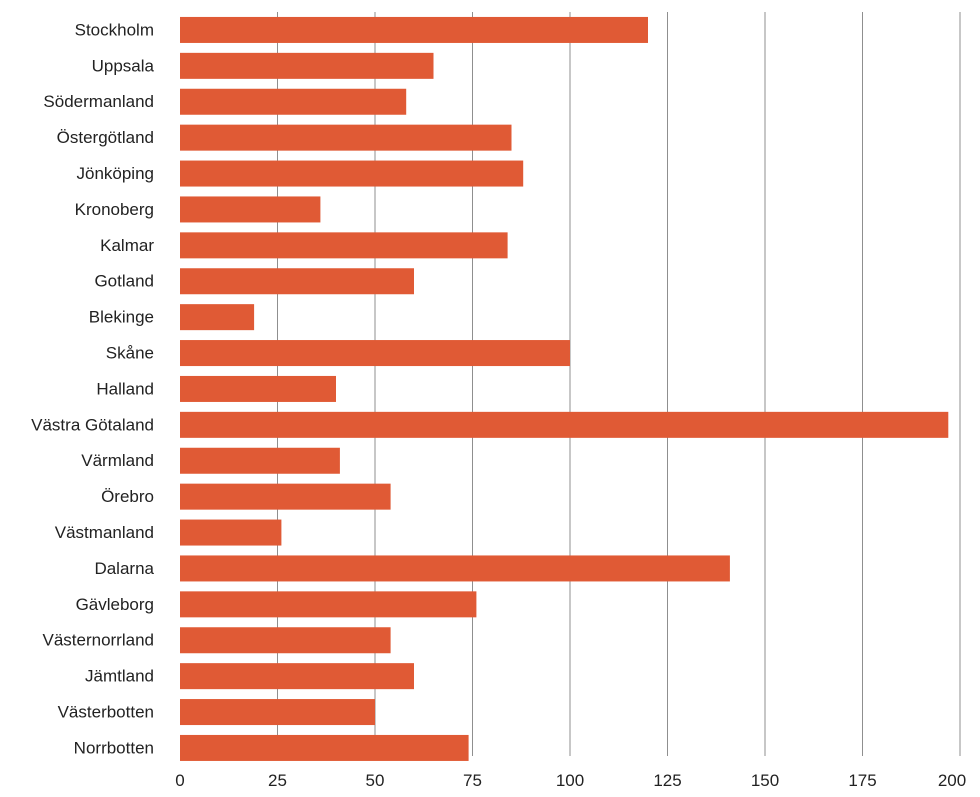 Image resolution: width=980 pixels, height=797 pixels. I want to click on category-label-norrbotten: Norrbotten, so click(114, 747).